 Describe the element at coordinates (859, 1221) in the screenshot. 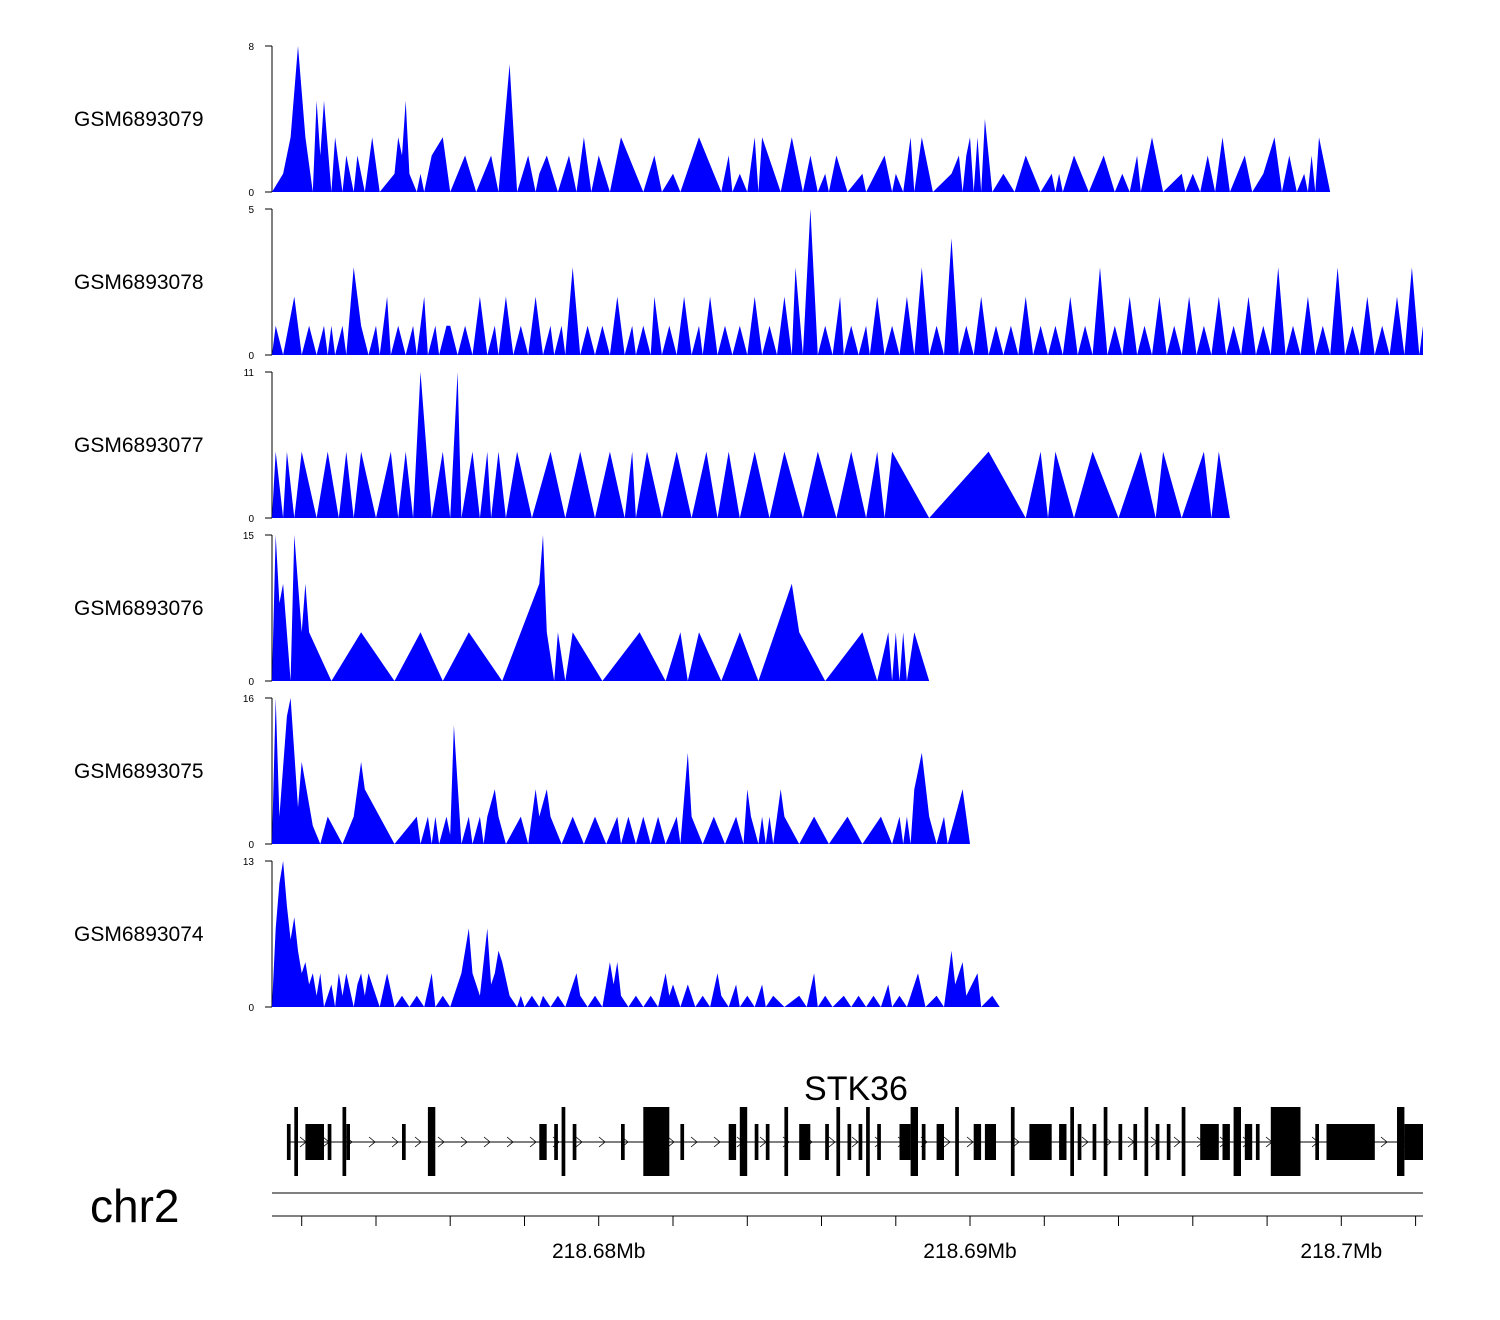

I see `x-ticks` at that location.